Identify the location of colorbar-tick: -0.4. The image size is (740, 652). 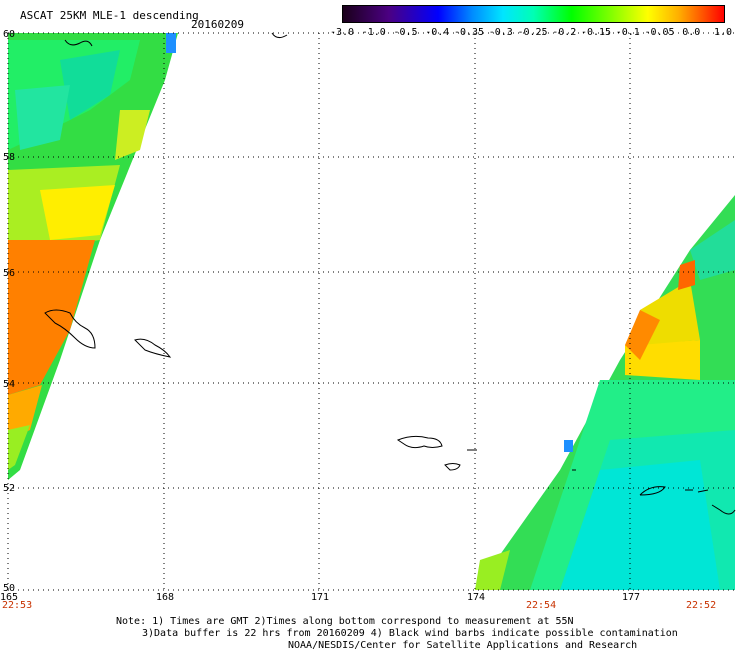
(437, 32).